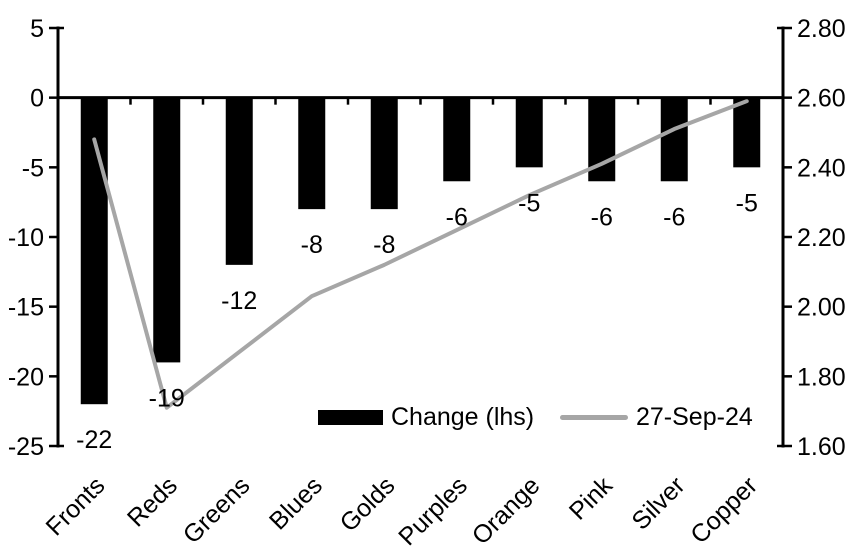 The width and height of the screenshot is (852, 550). I want to click on right-axis-tick-label: 2.80, so click(821, 29).